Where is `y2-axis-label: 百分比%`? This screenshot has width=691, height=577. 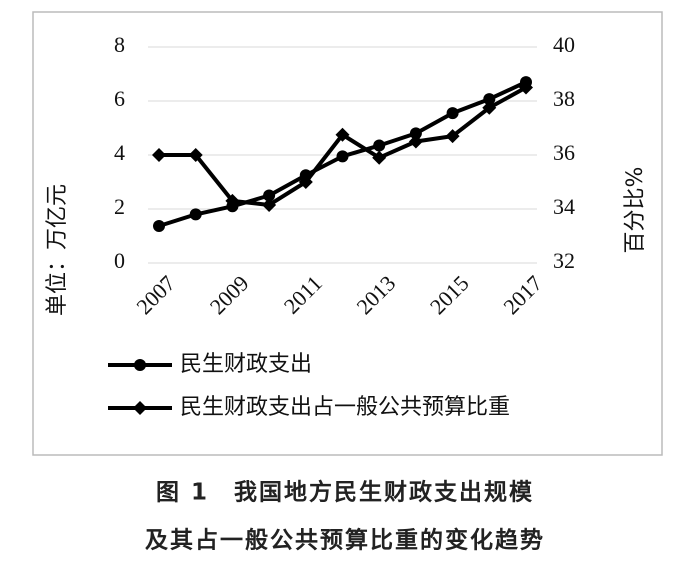 y2-axis-label: 百分比% is located at coordinates (635, 210).